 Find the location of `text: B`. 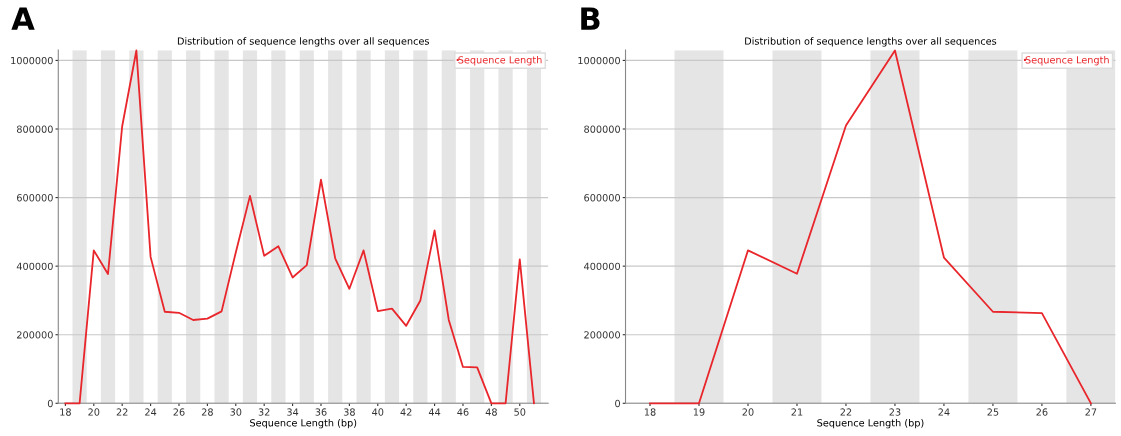

text: B is located at coordinates (590, 18).